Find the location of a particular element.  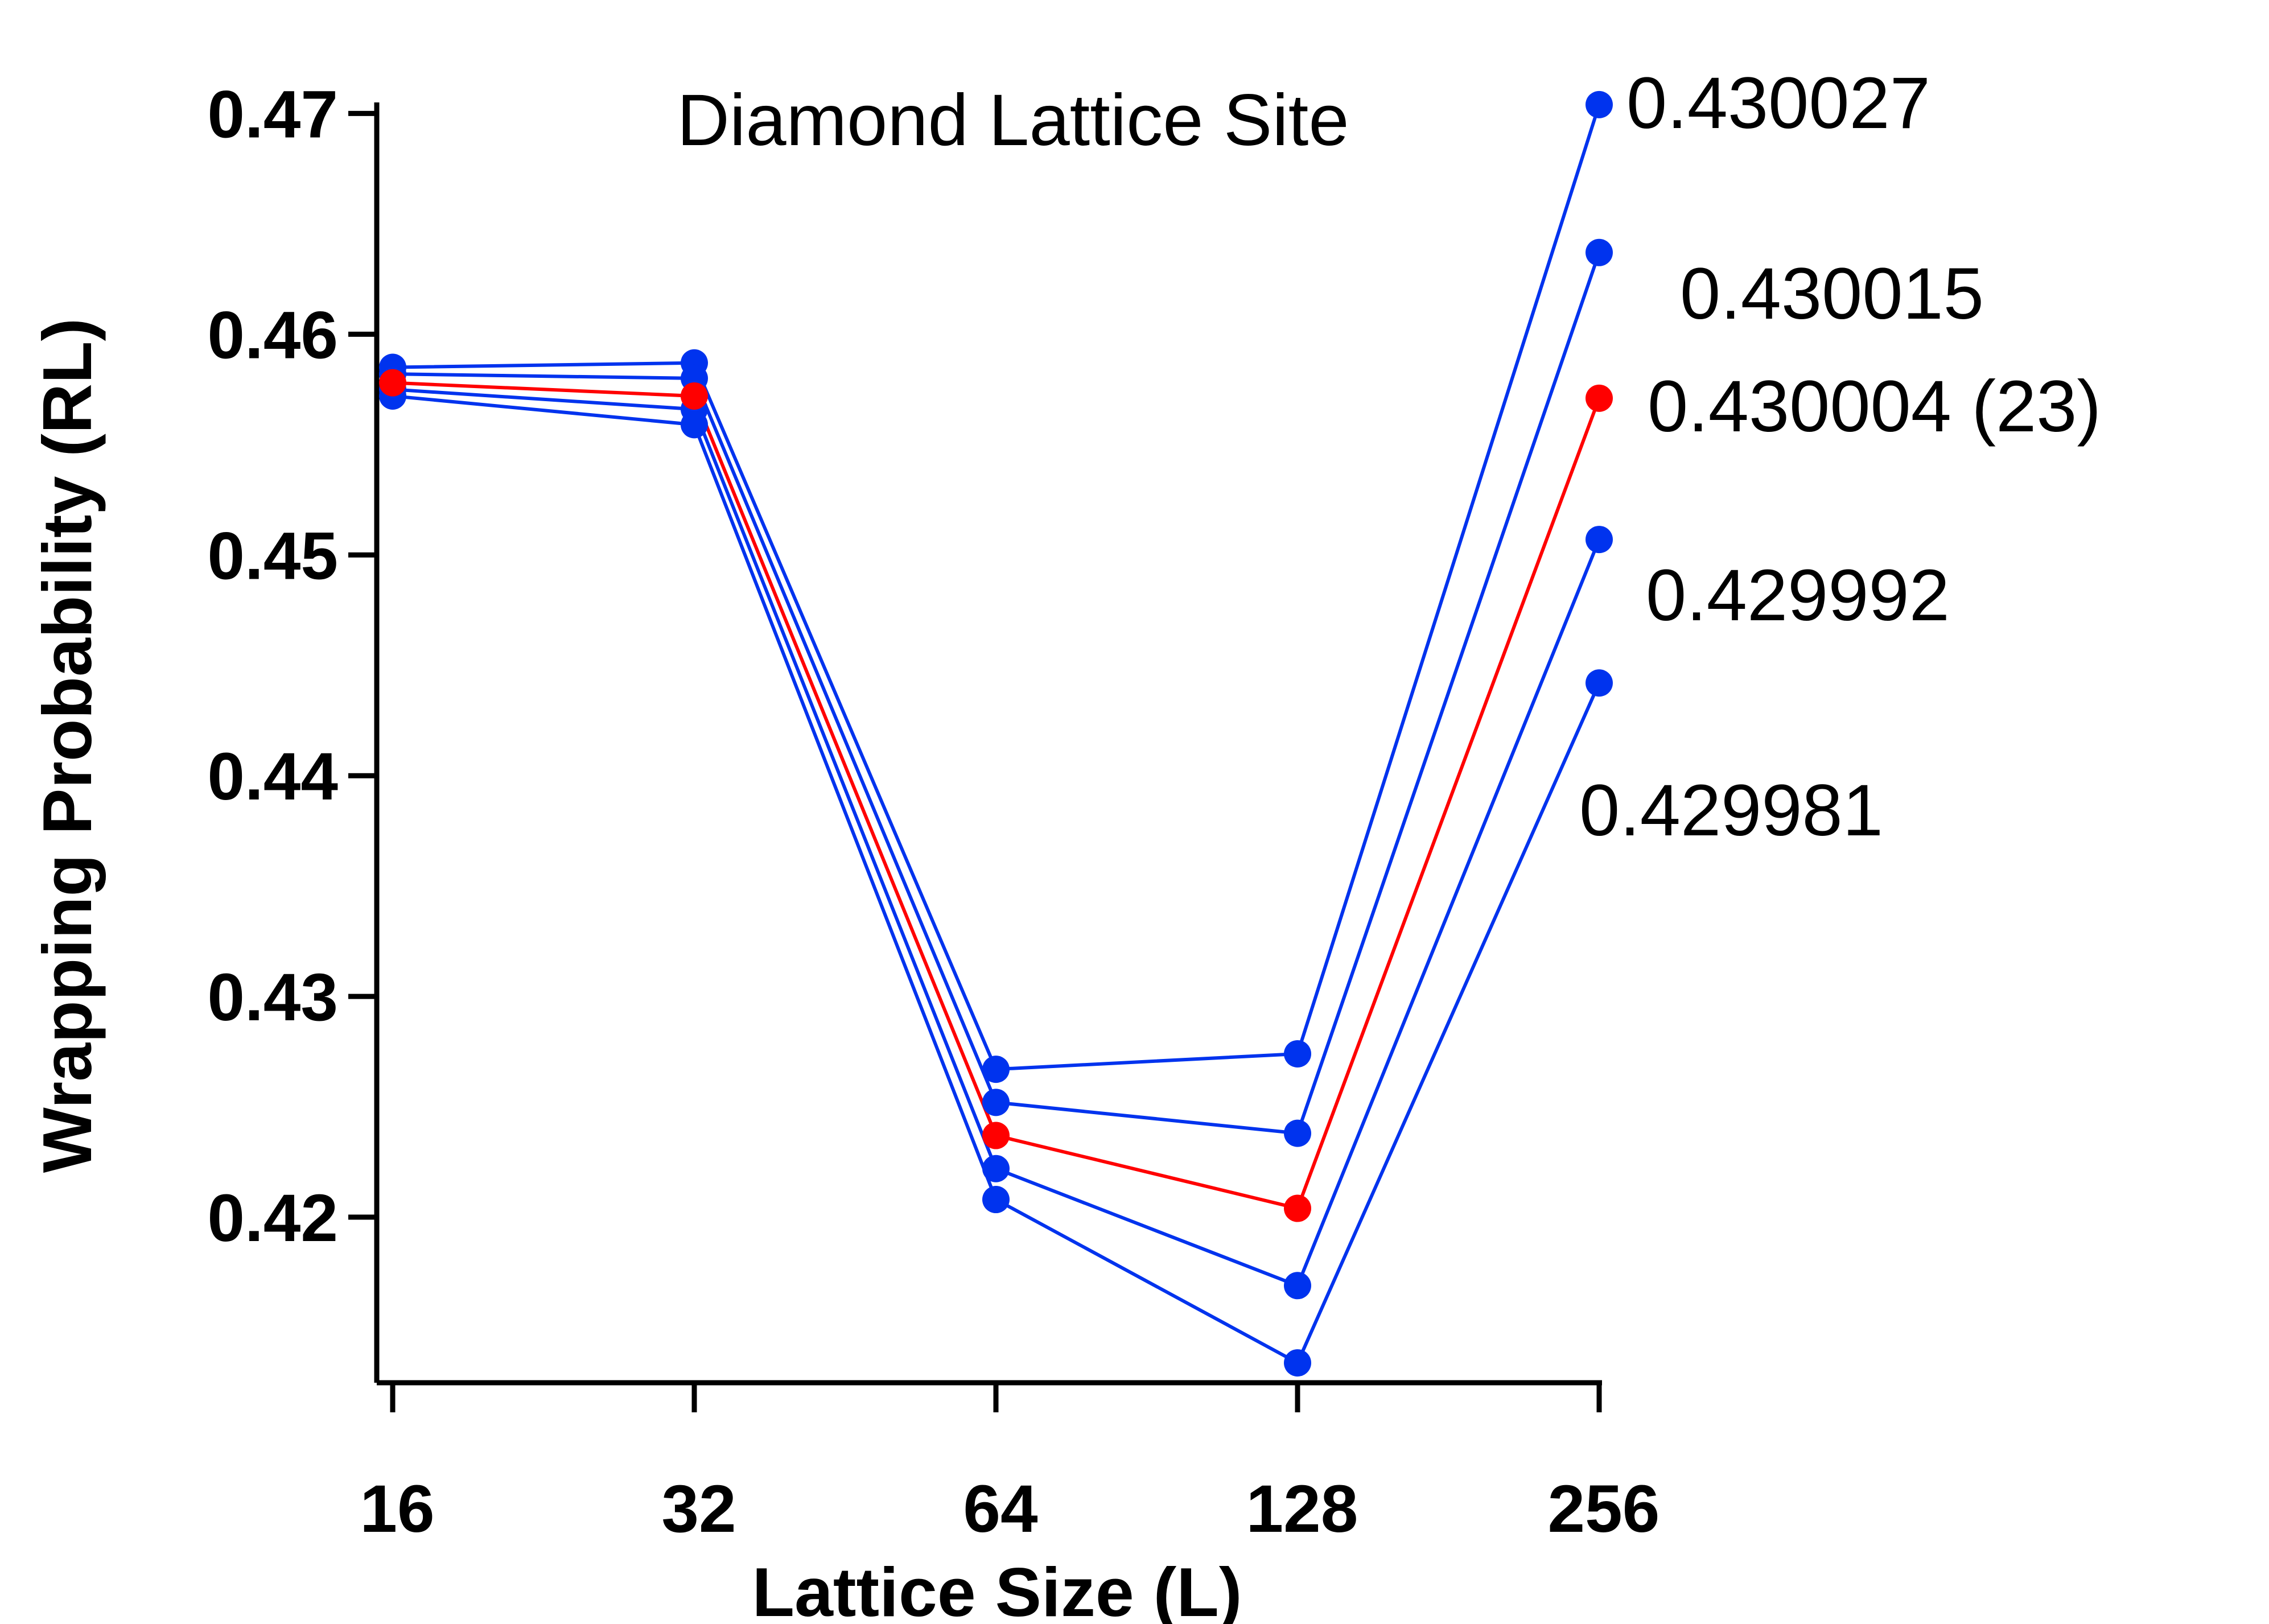

y-tick-label: 0.42 is located at coordinates (273, 1218).